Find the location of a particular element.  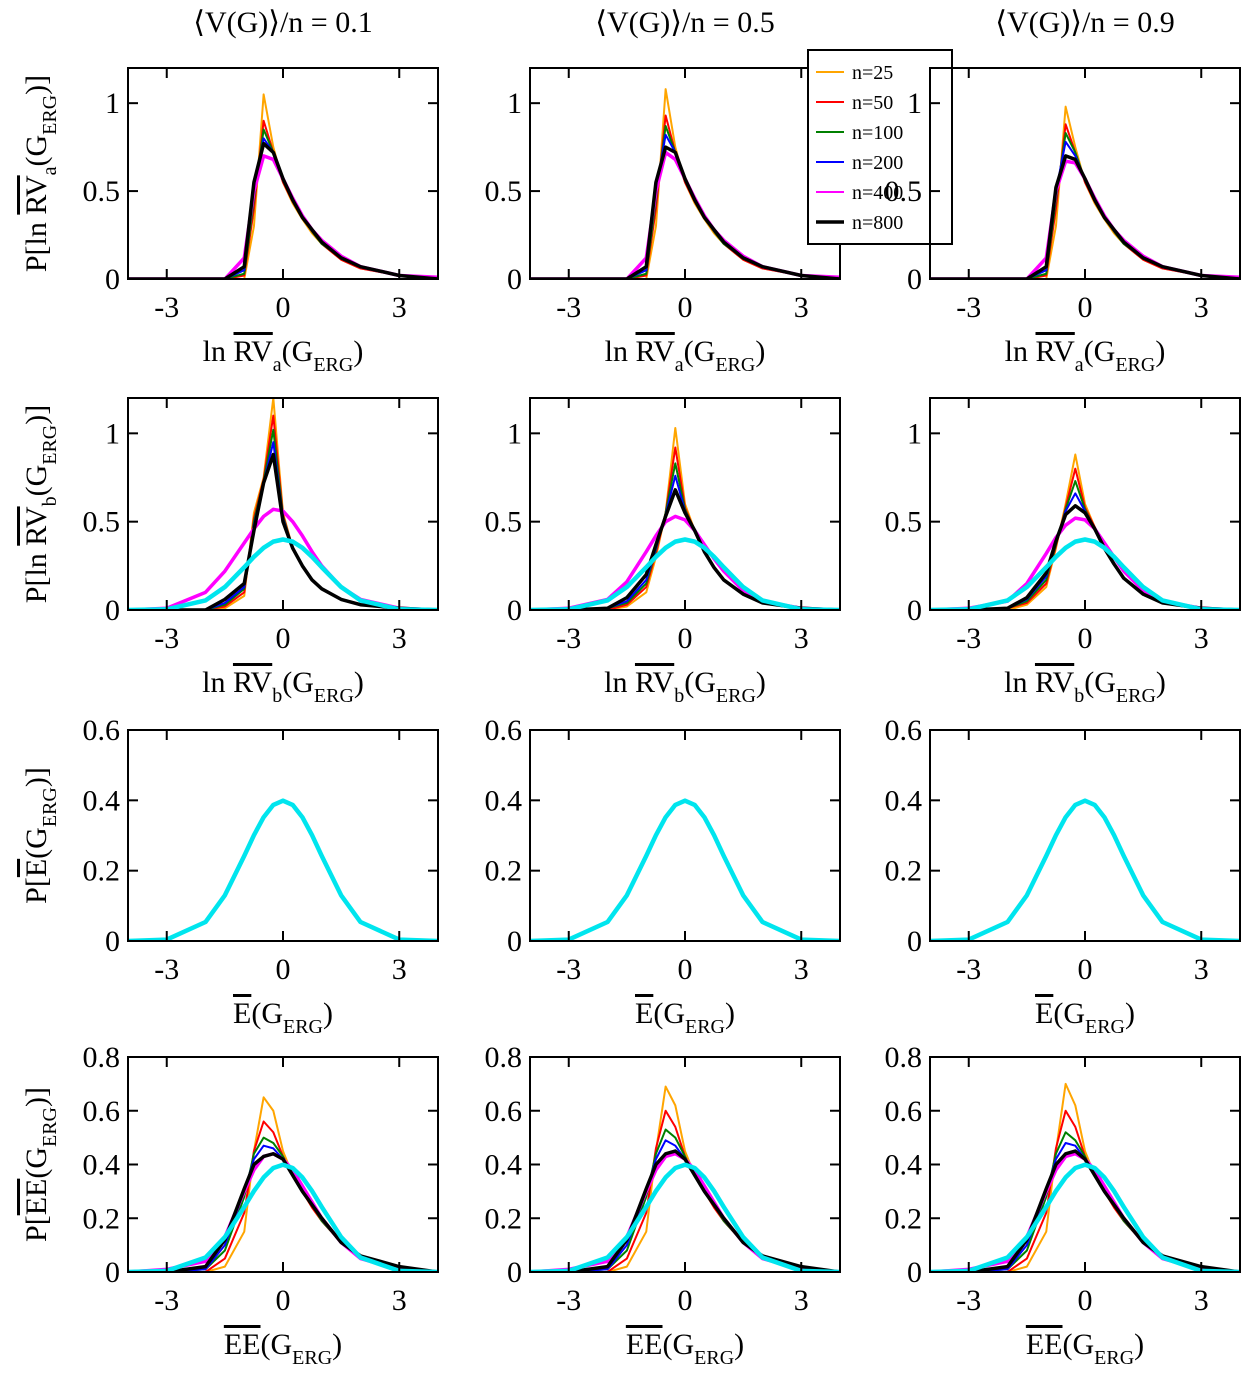

x-axis-label: ln RVa(GERG) is located at coordinates (1085, 355).